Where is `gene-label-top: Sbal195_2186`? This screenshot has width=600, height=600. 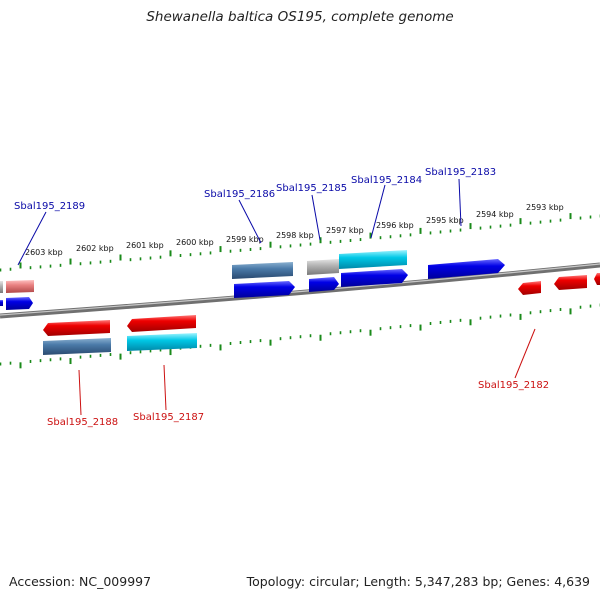 gene-label-top: Sbal195_2186 is located at coordinates (239, 194).